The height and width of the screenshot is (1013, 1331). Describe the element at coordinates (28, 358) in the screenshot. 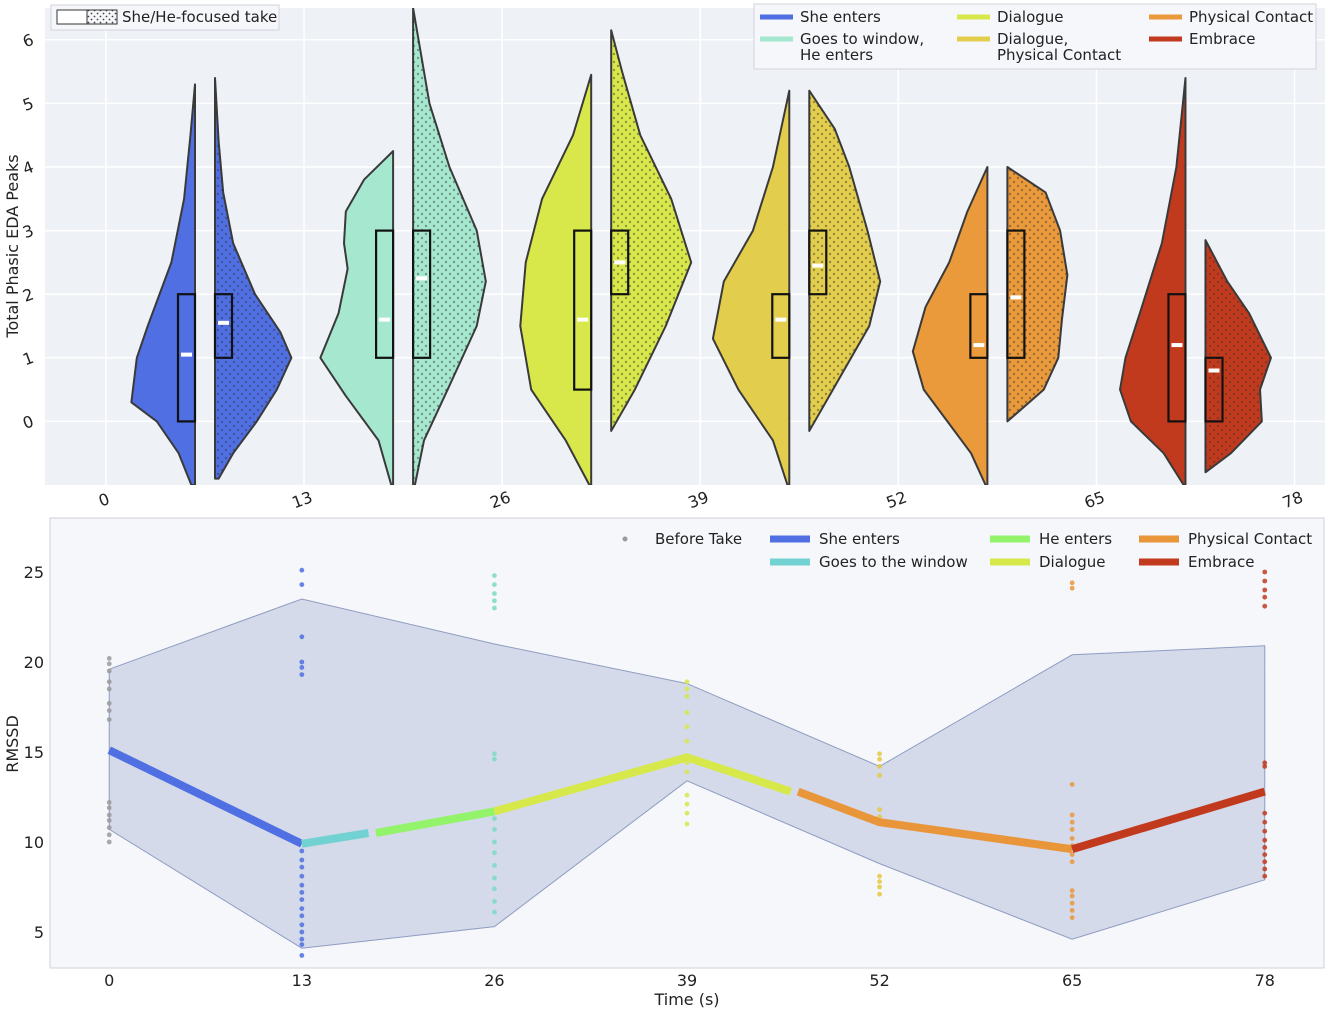

I see `violin-y-tick-label-1: 1` at that location.